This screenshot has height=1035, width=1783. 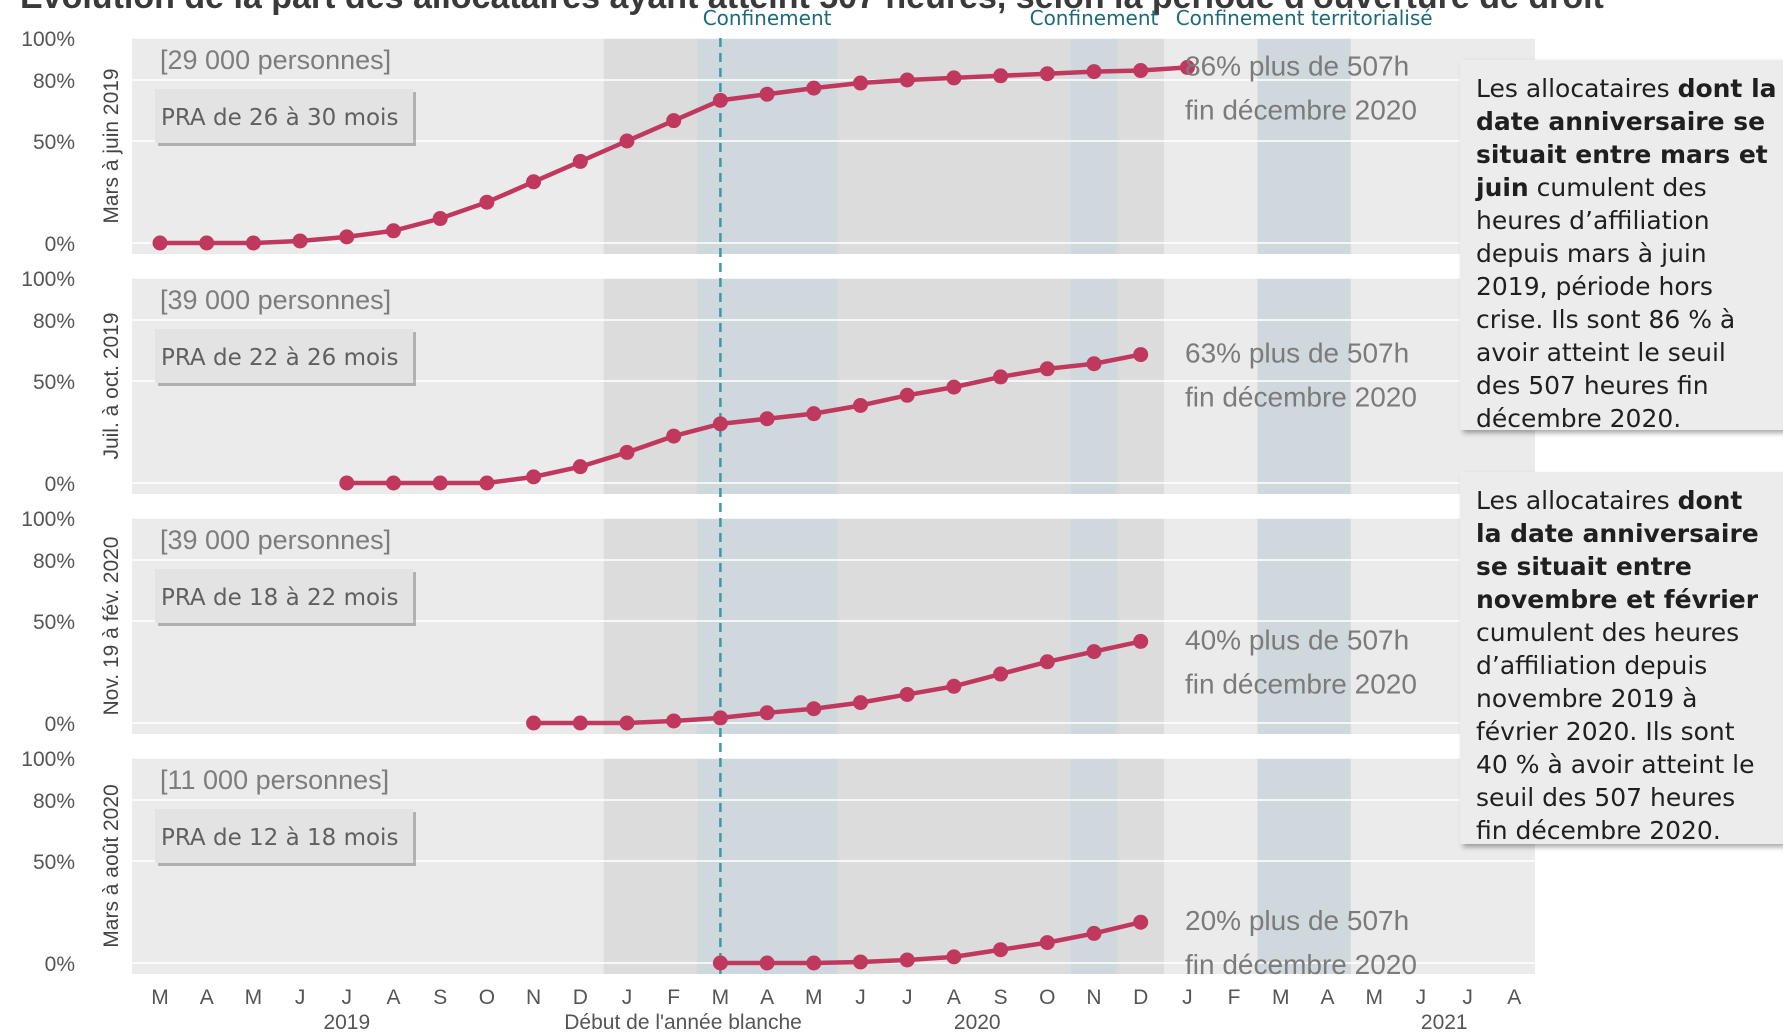 What do you see at coordinates (1234, 997) in the screenshot?
I see `x-tick-label: F` at bounding box center [1234, 997].